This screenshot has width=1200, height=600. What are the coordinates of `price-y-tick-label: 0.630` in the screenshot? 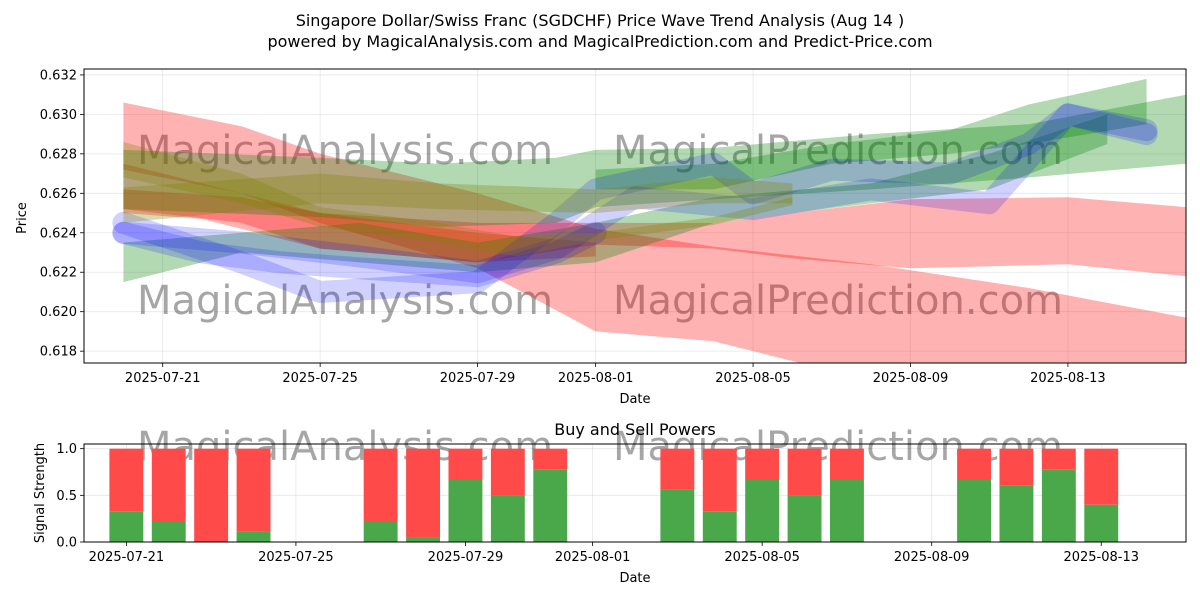 It's located at (58, 115).